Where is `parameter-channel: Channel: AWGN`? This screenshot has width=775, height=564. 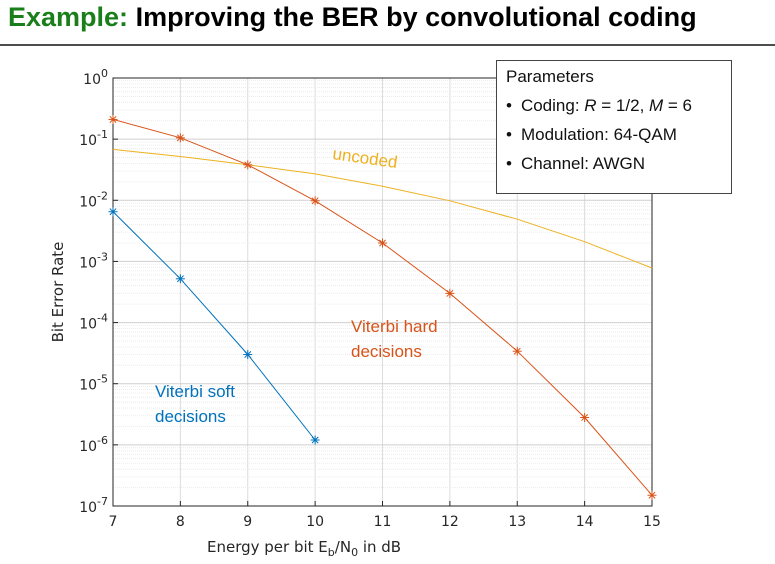
parameter-channel: Channel: AWGN is located at coordinates (614, 164).